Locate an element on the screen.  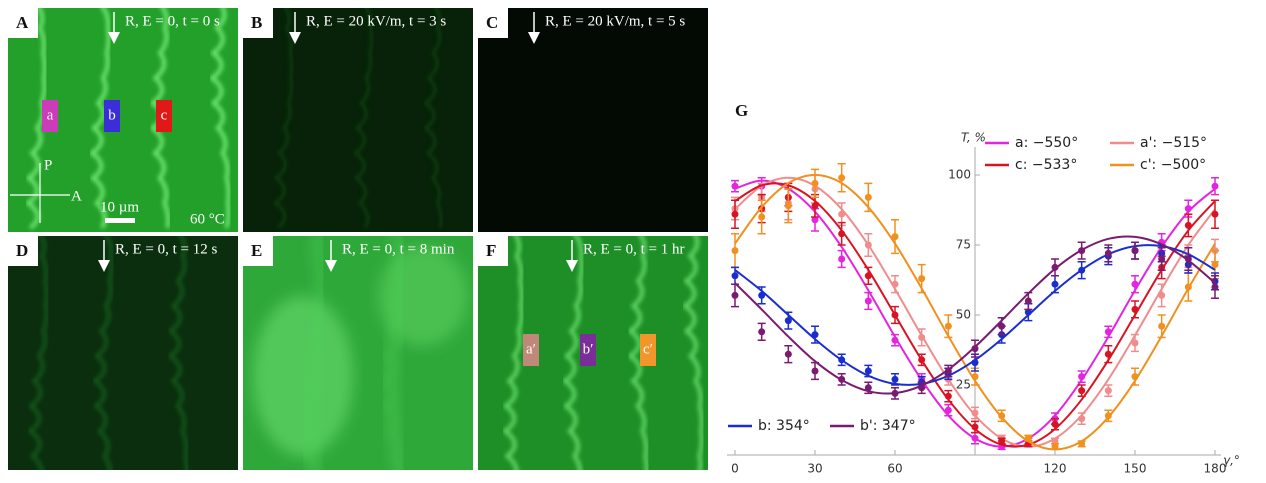
region-marker-label: b′ is located at coordinates (588, 349).